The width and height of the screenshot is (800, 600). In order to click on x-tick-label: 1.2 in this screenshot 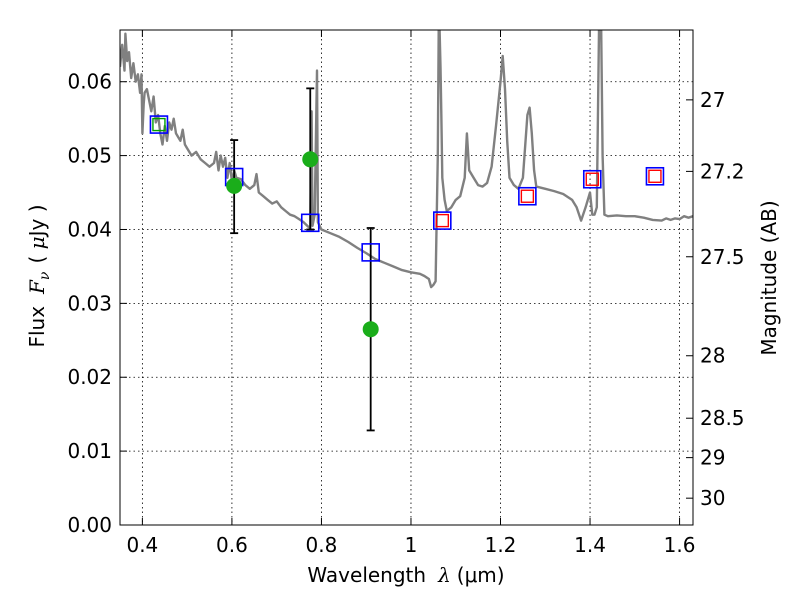, I will do `click(501, 545)`.